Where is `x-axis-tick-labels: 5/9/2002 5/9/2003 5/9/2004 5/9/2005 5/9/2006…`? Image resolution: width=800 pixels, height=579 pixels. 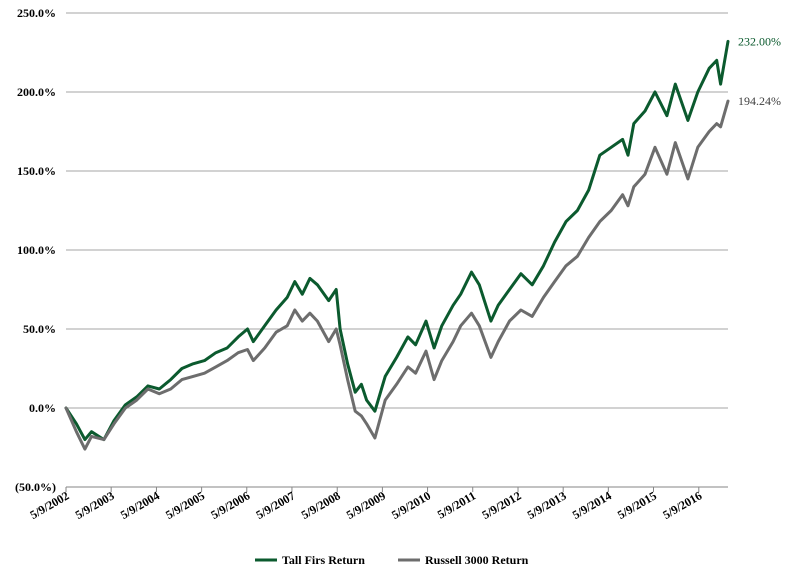
x-axis-tick-labels: 5/9/2002 5/9/2003 5/9/2004 5/9/2005 5/9/2006… is located at coordinates (366, 504).